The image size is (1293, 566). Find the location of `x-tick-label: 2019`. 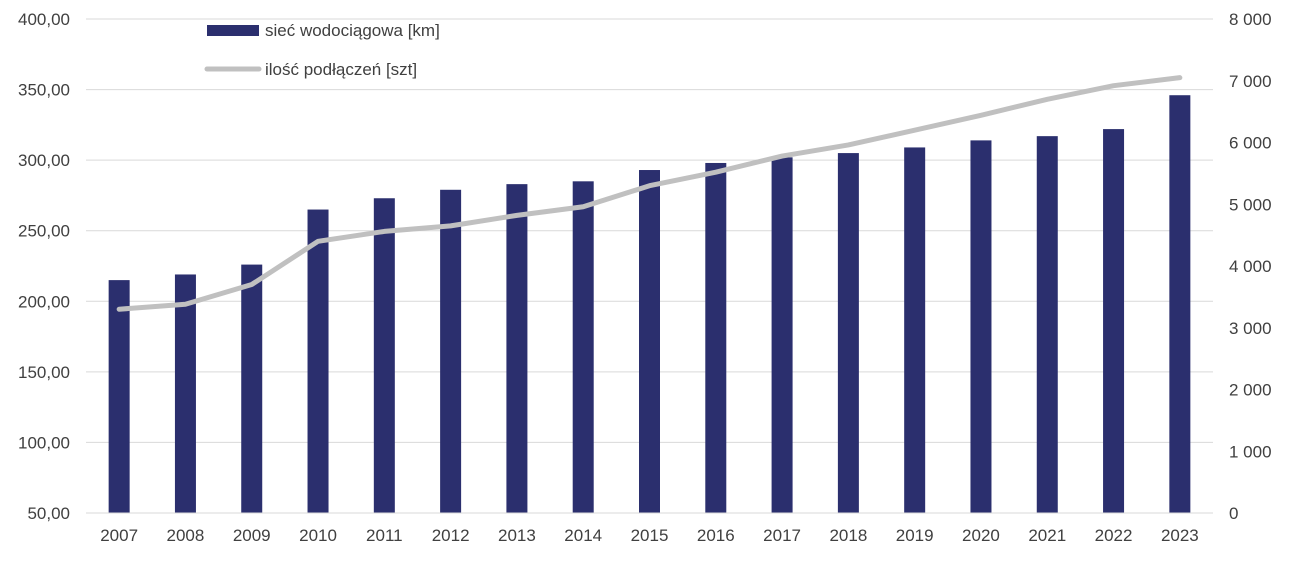

x-tick-label: 2019 is located at coordinates (915, 535).